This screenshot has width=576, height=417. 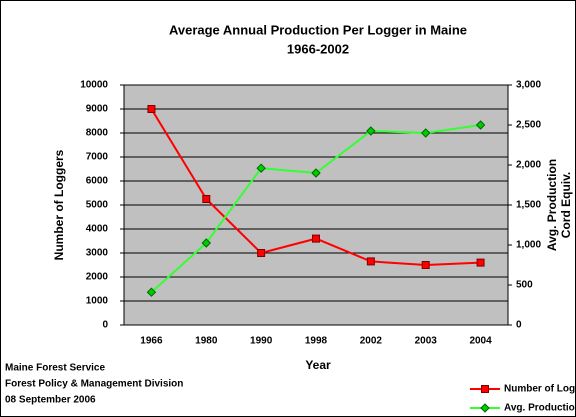 I want to click on y-tick-label: 1000, so click(x=97, y=301).